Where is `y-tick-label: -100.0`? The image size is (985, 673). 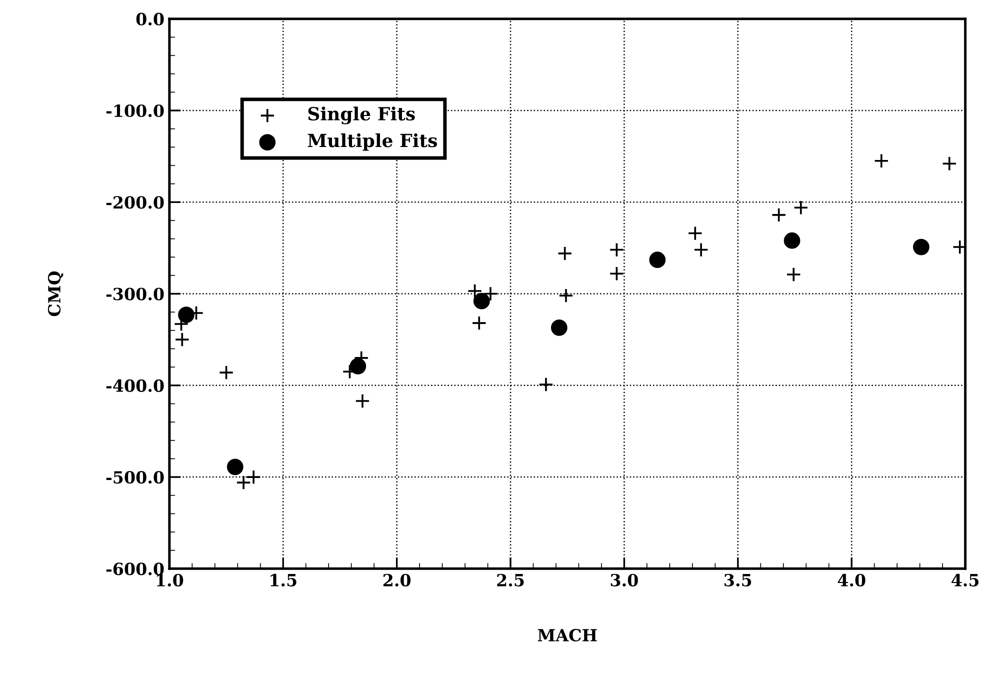 y-tick-label: -100.0 is located at coordinates (135, 111).